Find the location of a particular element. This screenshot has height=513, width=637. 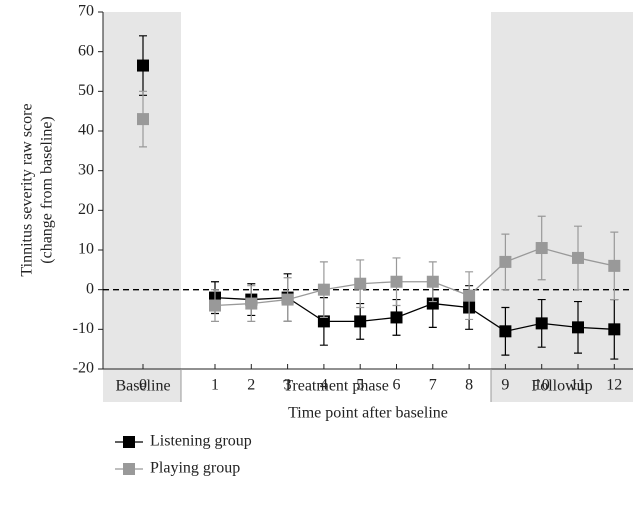

y-tick-label: 70 is located at coordinates (86, 11).